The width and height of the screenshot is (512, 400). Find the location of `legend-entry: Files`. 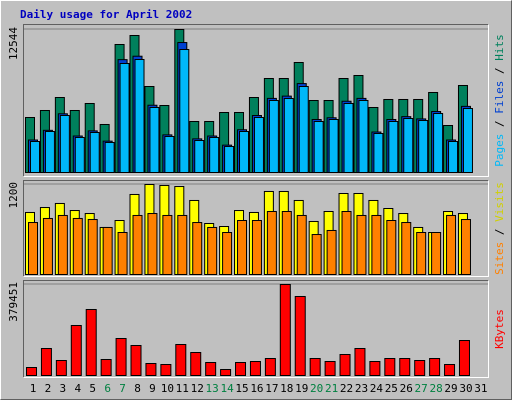

legend-entry: Files is located at coordinates (499, 97).